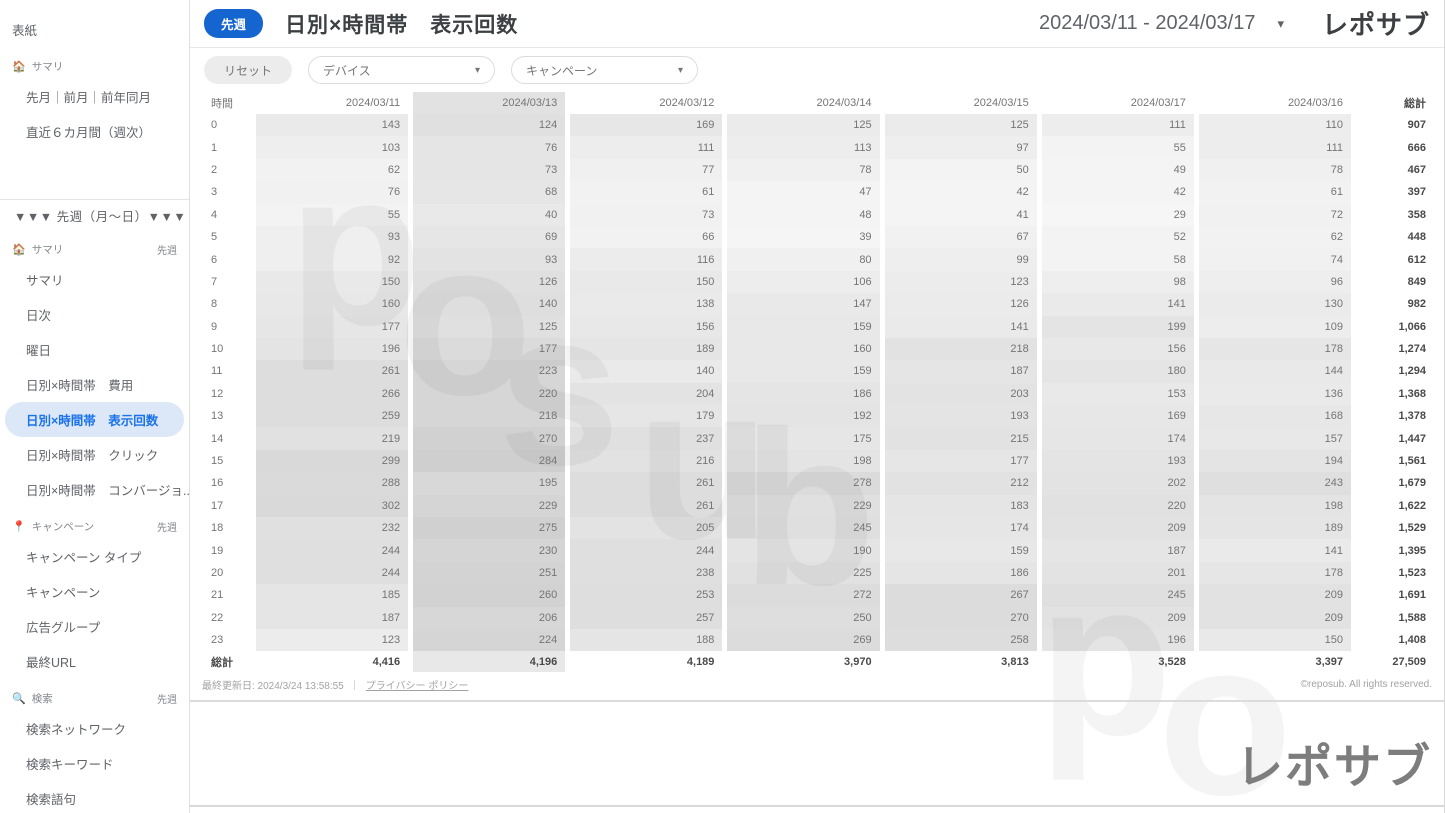 This screenshot has height=813, width=1445. What do you see at coordinates (844, 103) in the screenshot?
I see `date-column-header: 2024/03/14` at bounding box center [844, 103].